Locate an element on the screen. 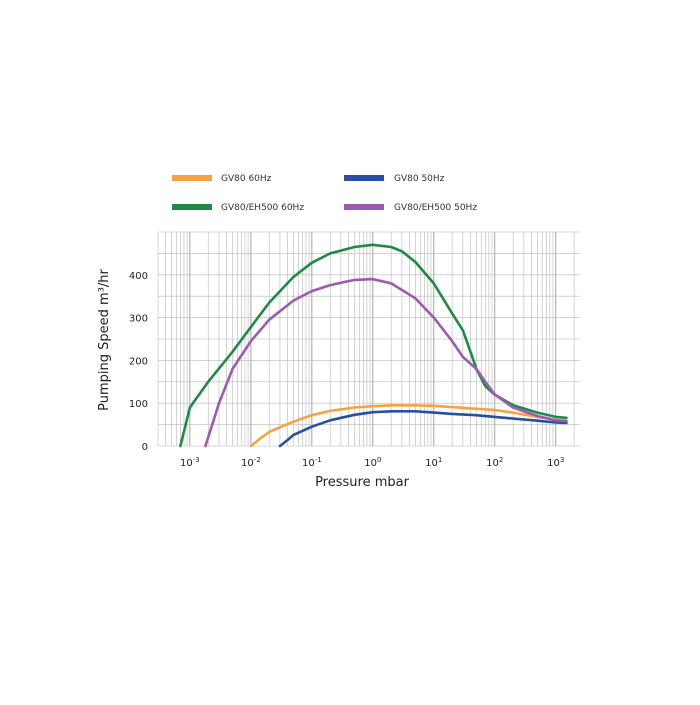 This screenshot has width=700, height=705. x-tick-label: 10⁰ is located at coordinates (372, 462).